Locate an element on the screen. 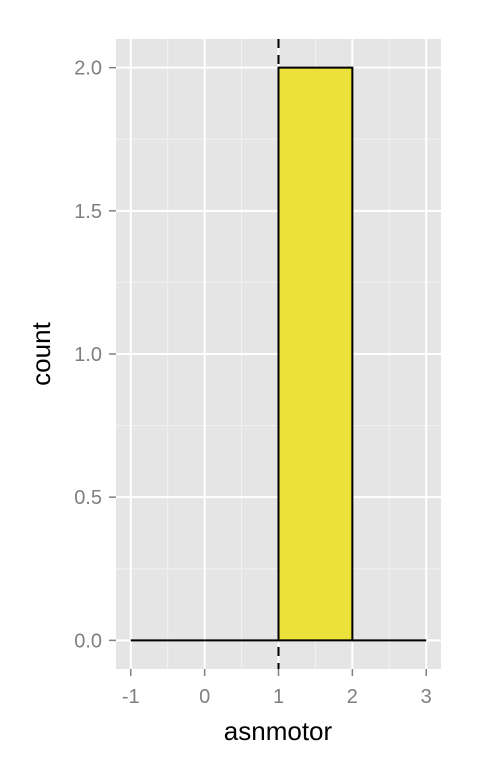 The width and height of the screenshot is (480, 768). x-tick-label: 0 is located at coordinates (204, 697).